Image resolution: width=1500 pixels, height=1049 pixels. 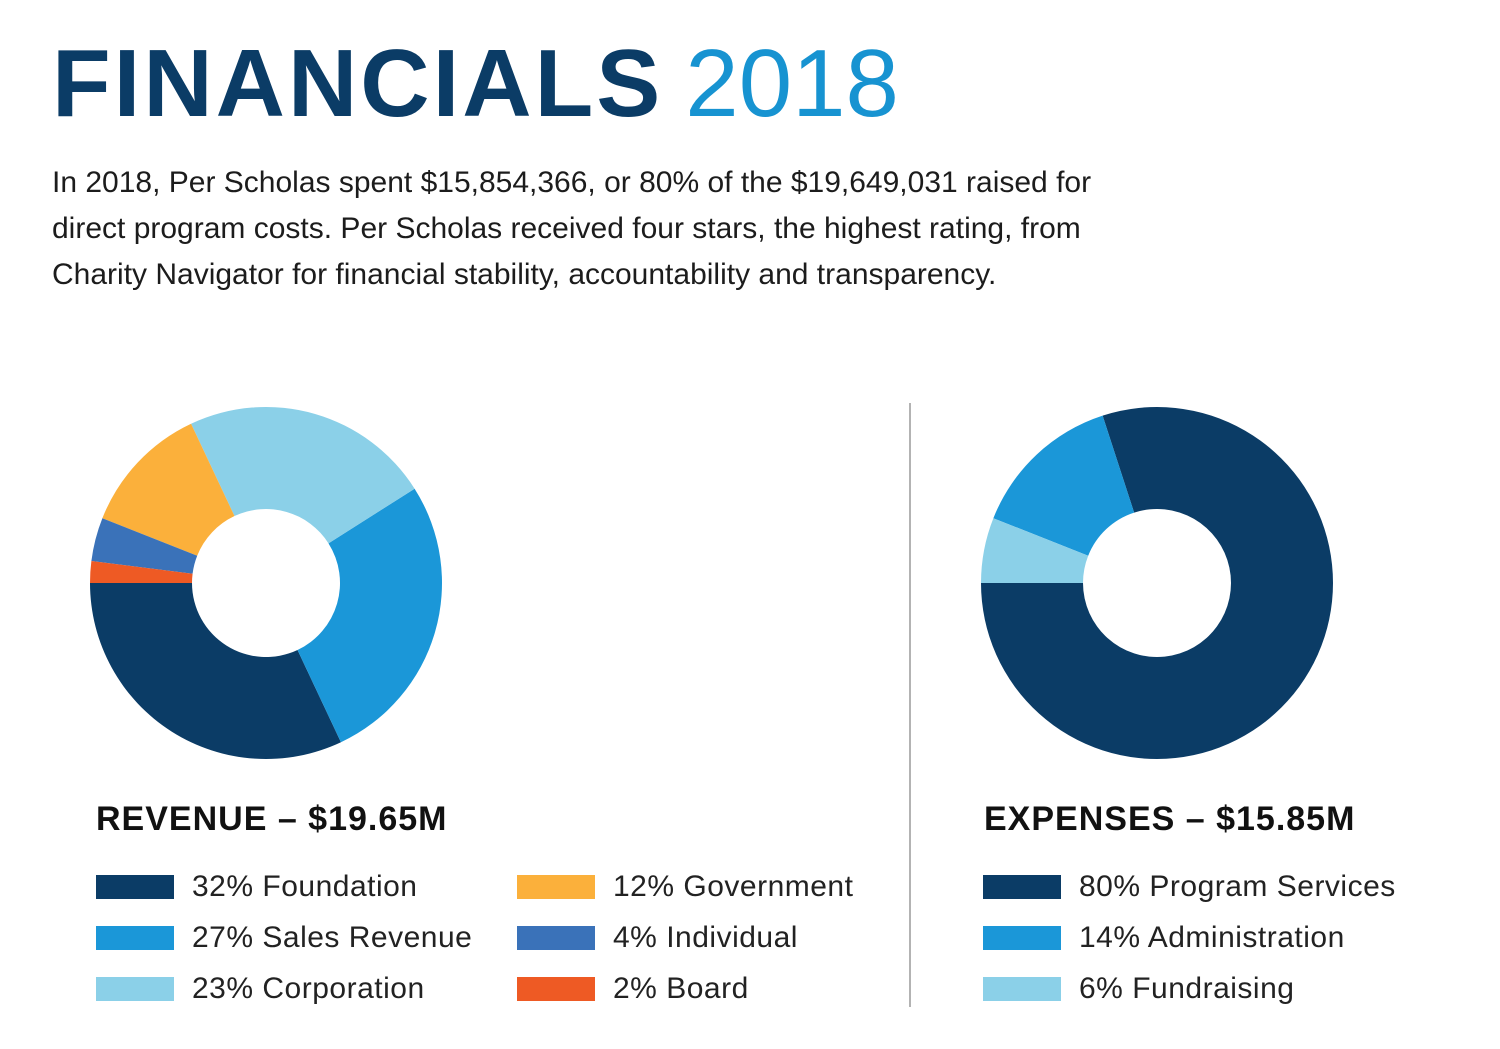 I want to click on revenue-legend-swatch-government, so click(x=556, y=887).